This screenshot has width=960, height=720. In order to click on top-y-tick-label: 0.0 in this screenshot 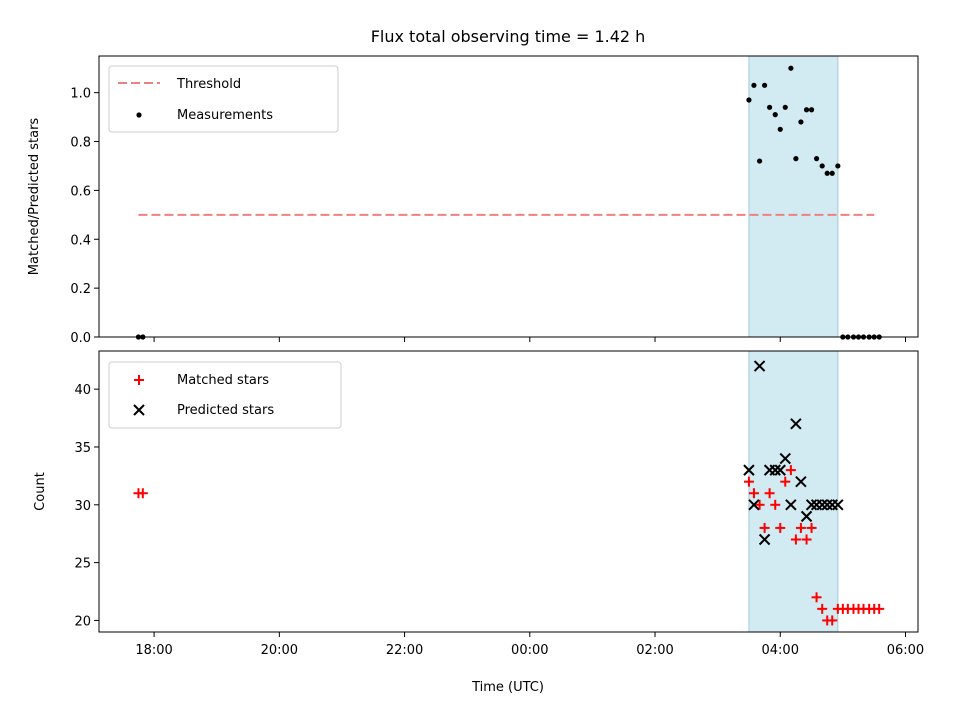, I will do `click(80, 338)`.